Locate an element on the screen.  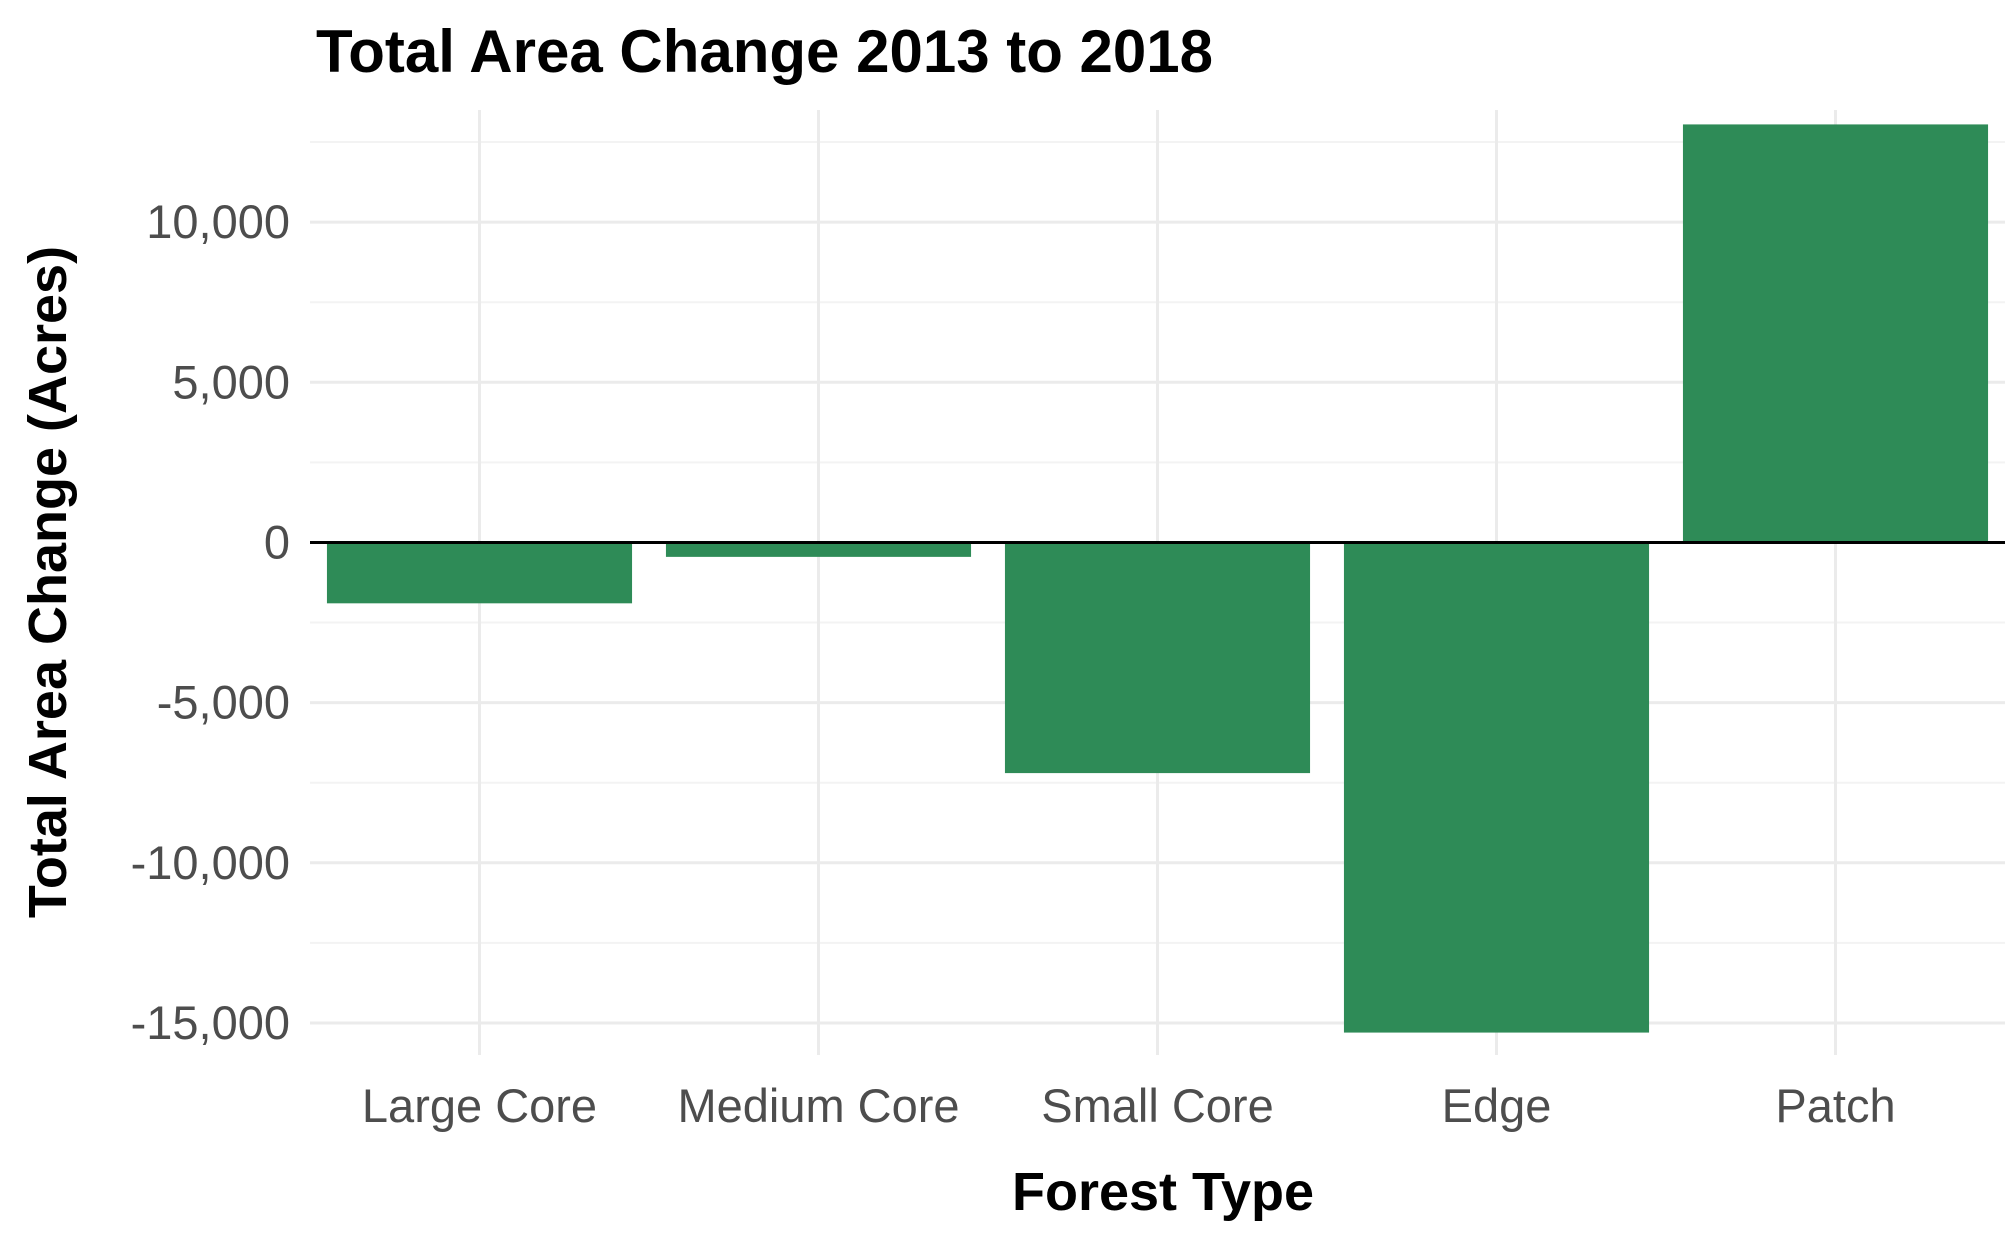
x-axis-title: Forest Type is located at coordinates (1163, 1192).